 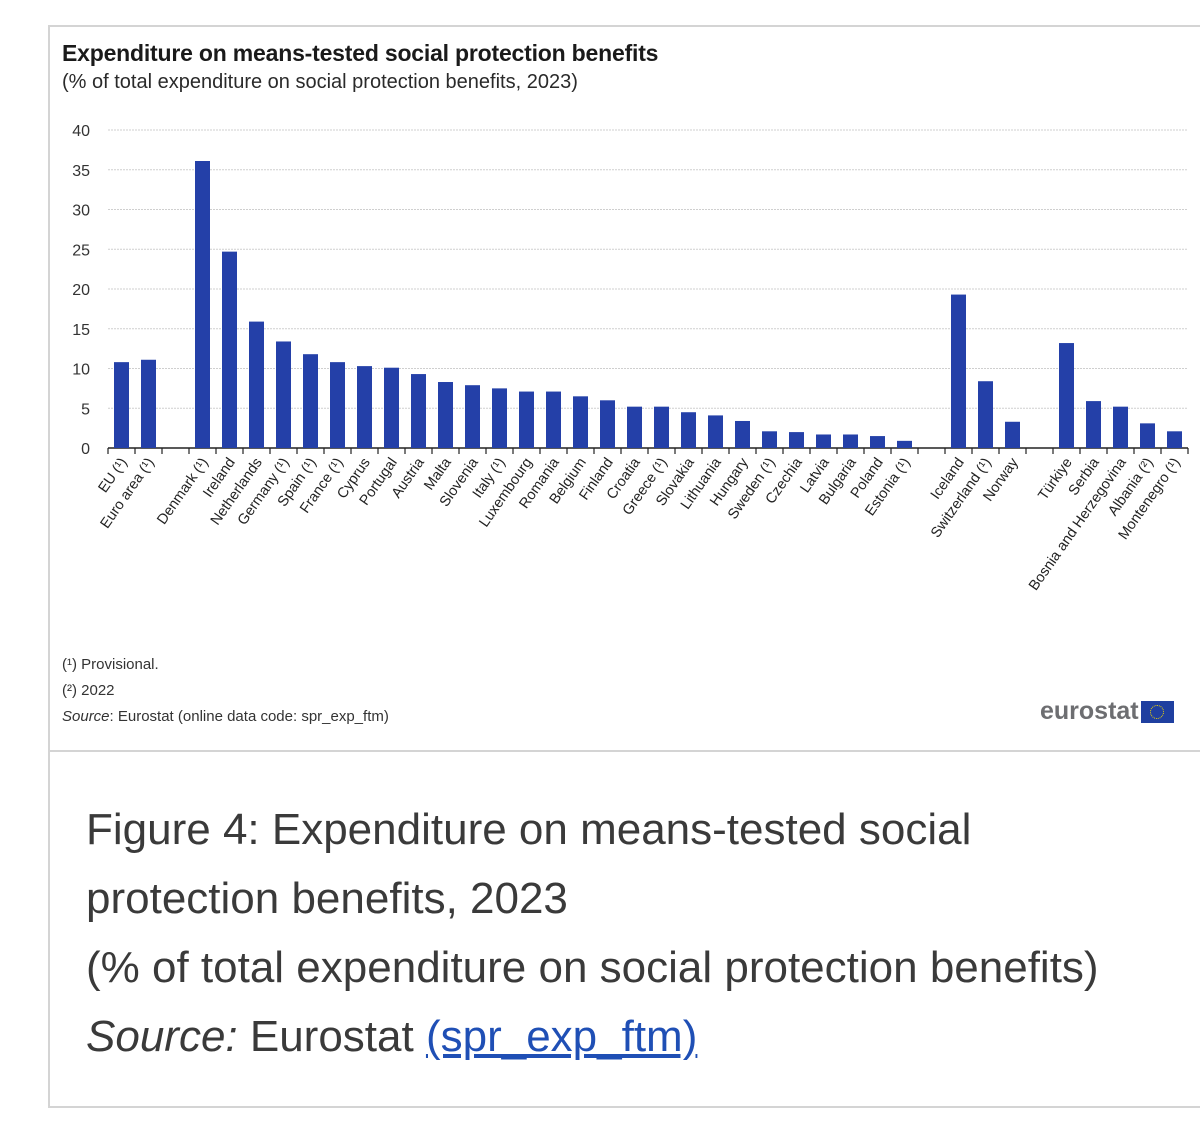 I want to click on eurostat-wordmark: eurostat, so click(x=1089, y=711).